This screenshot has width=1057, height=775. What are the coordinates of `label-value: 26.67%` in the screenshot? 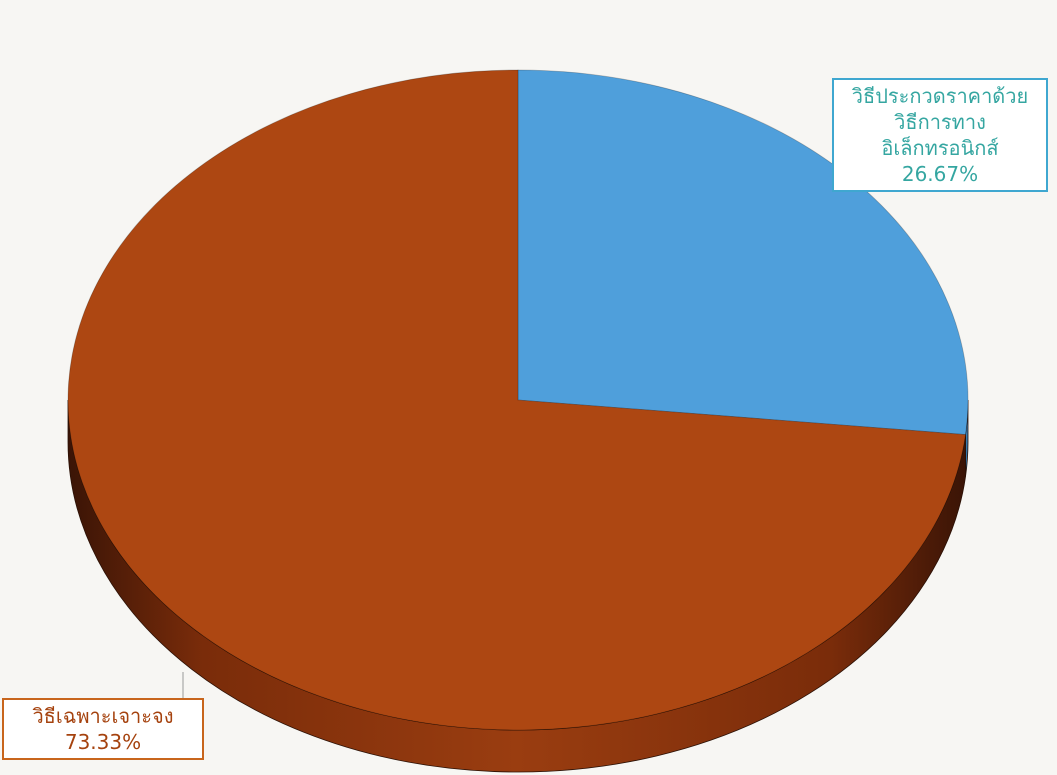 It's located at (940, 174).